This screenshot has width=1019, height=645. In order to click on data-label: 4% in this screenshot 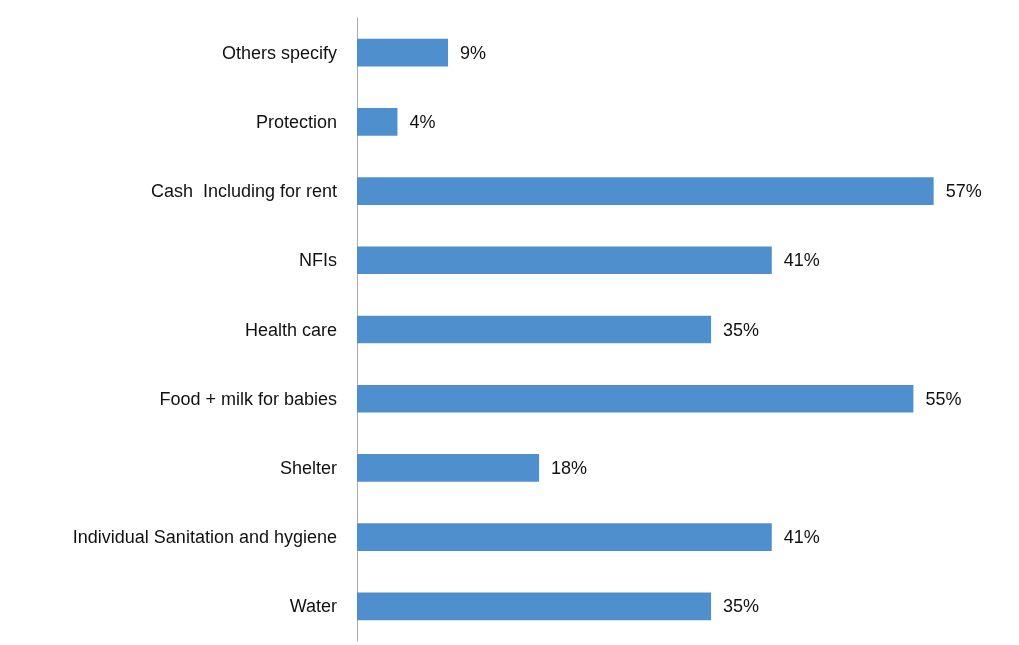, I will do `click(422, 121)`.